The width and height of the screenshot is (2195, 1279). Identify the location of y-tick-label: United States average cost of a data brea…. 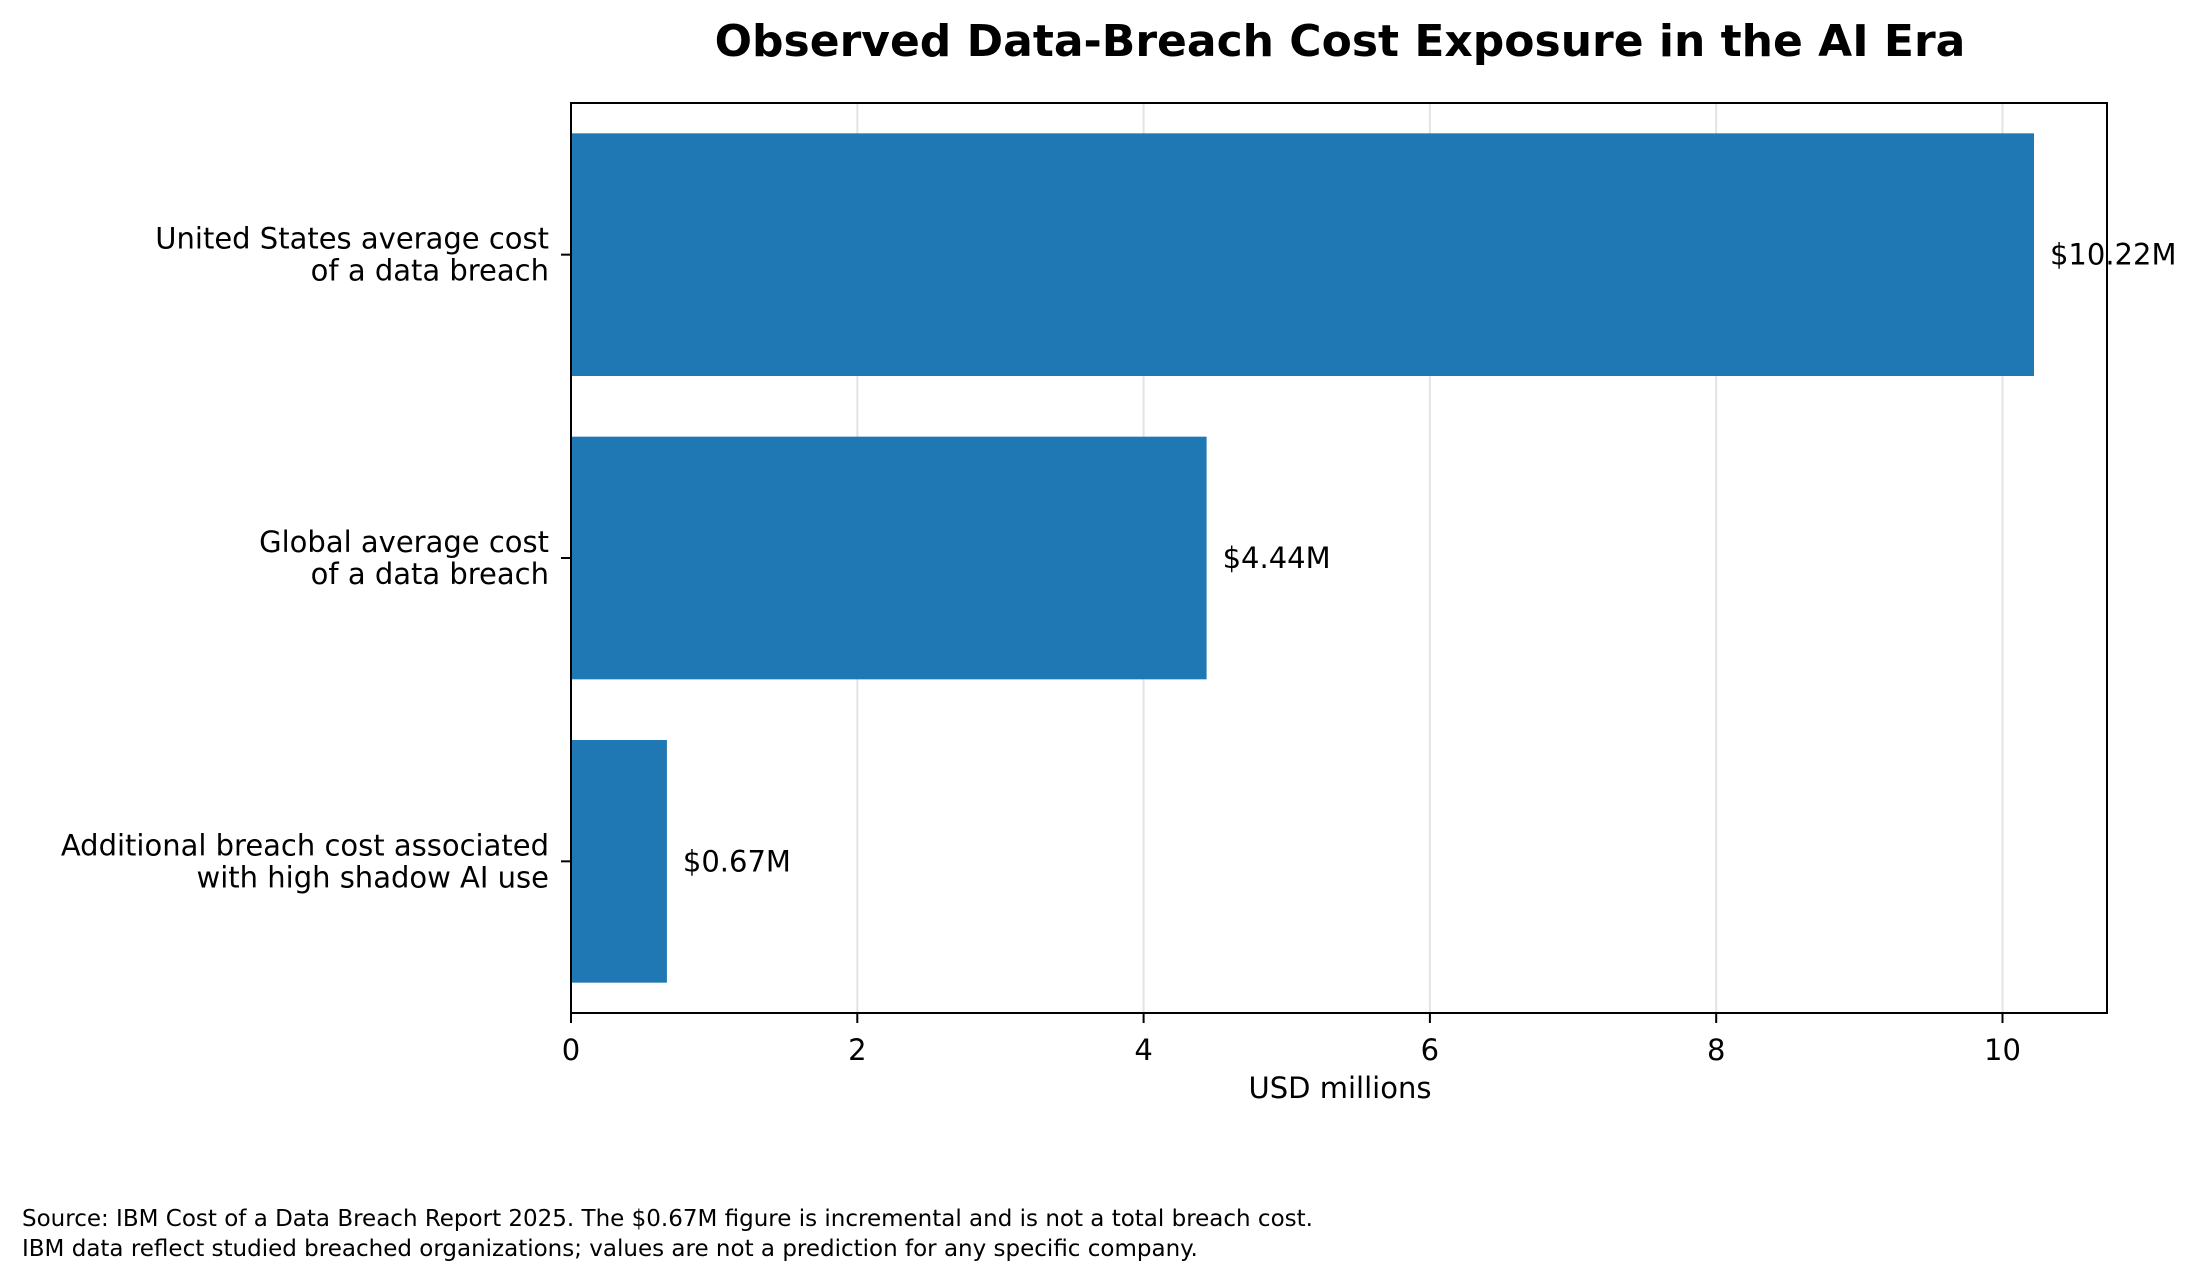
(352, 255).